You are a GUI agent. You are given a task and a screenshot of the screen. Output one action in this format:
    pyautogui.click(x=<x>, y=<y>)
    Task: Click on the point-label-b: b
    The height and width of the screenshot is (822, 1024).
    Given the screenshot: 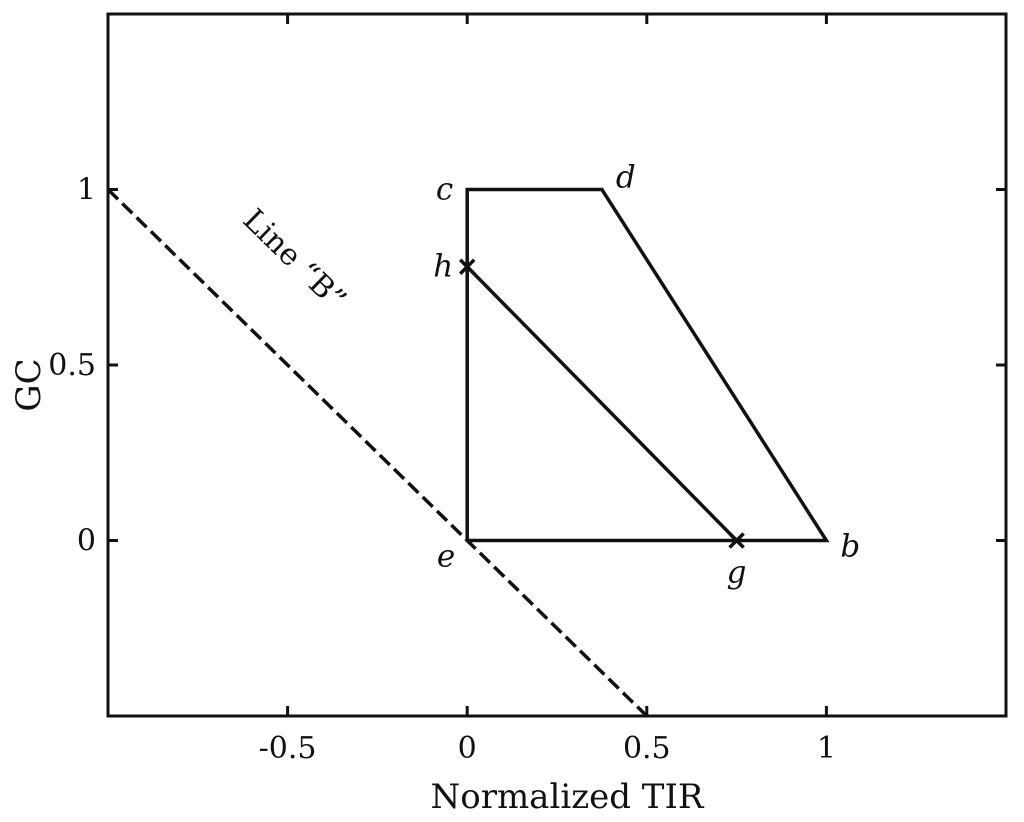 What is the action you would take?
    pyautogui.click(x=850, y=547)
    